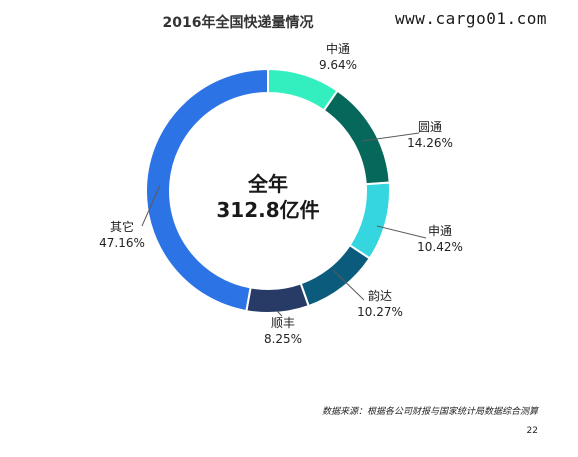 The height and width of the screenshot is (457, 578). Describe the element at coordinates (369, 220) in the screenshot. I see `donut-slice-shentong` at that location.